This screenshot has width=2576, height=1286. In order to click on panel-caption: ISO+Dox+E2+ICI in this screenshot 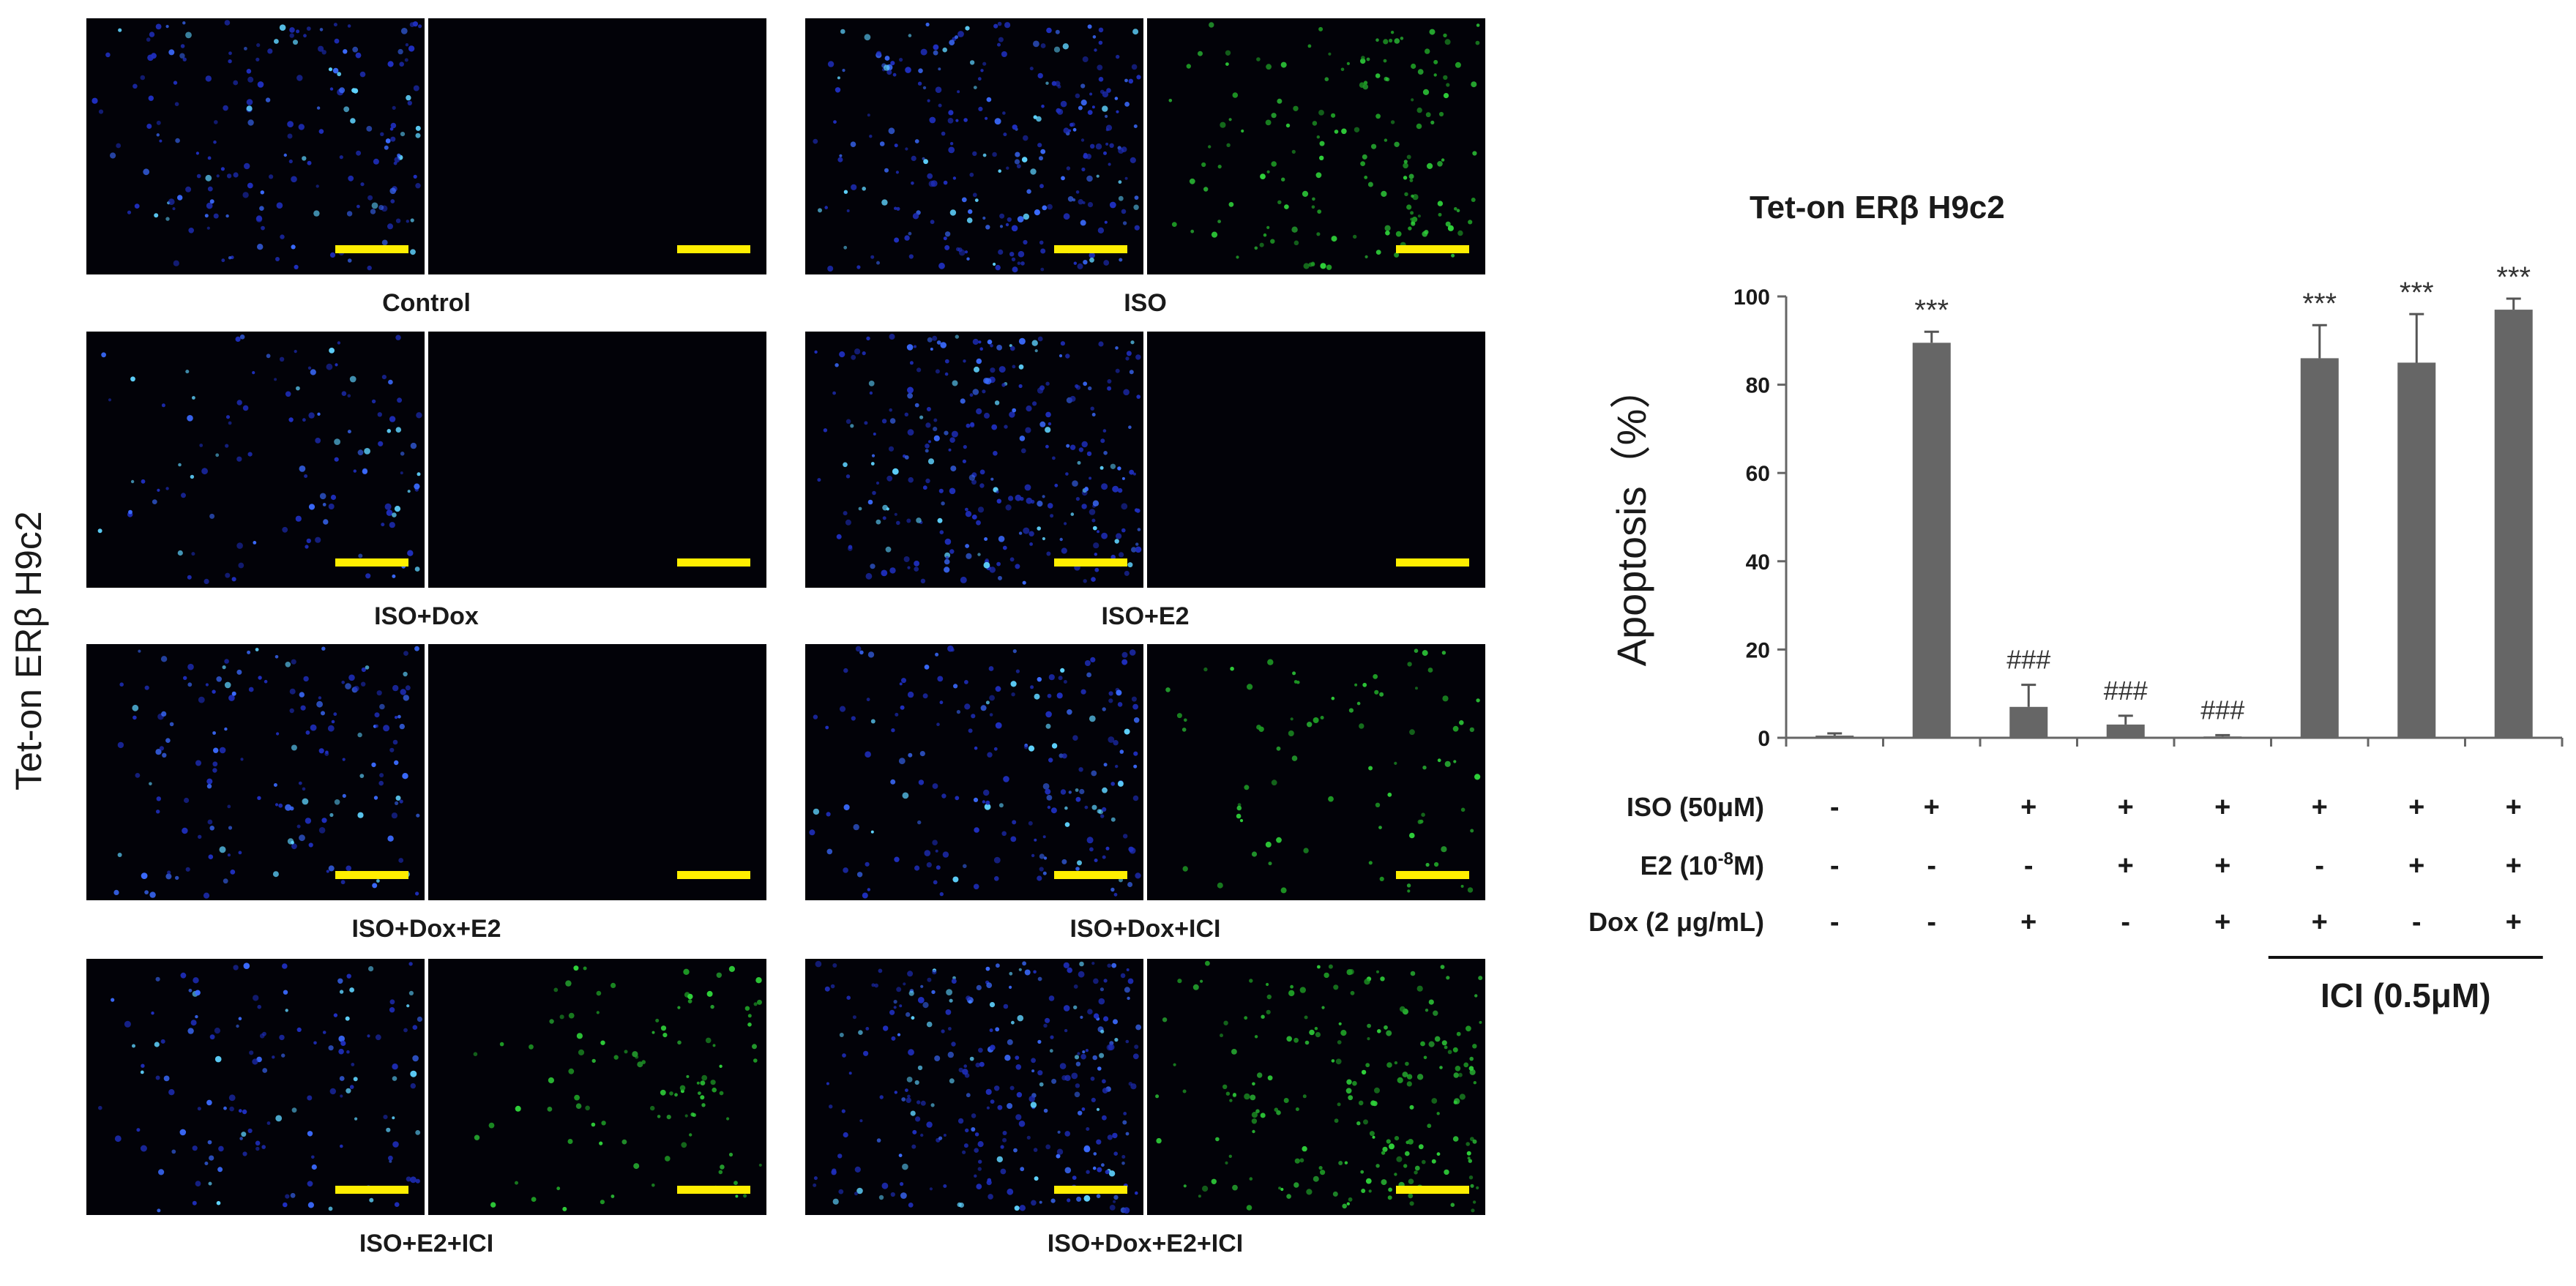, I will do `click(1145, 1243)`.